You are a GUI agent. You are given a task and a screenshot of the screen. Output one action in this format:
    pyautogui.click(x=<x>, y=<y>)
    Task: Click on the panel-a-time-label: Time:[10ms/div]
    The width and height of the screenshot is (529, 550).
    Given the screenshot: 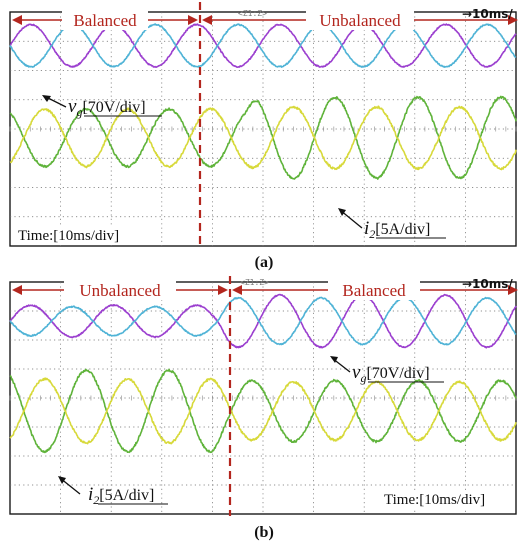 What is the action you would take?
    pyautogui.click(x=68, y=236)
    